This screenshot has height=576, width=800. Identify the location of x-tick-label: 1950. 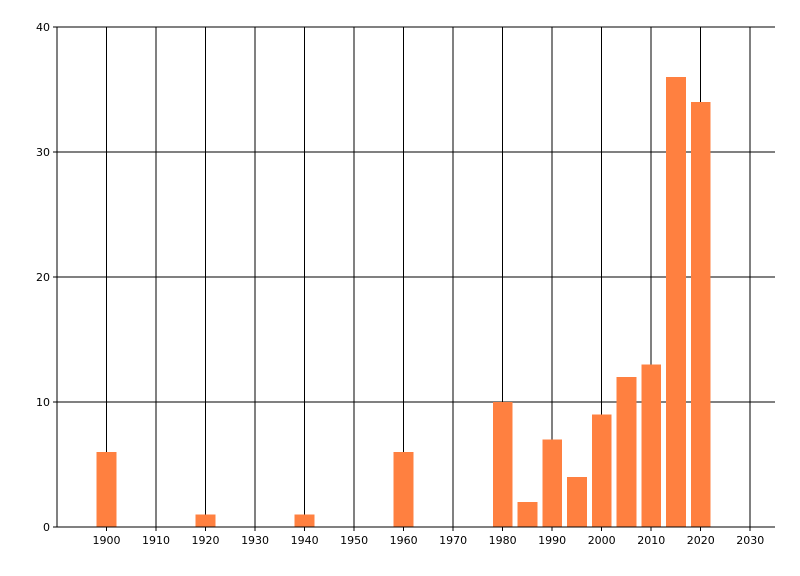
(354, 540).